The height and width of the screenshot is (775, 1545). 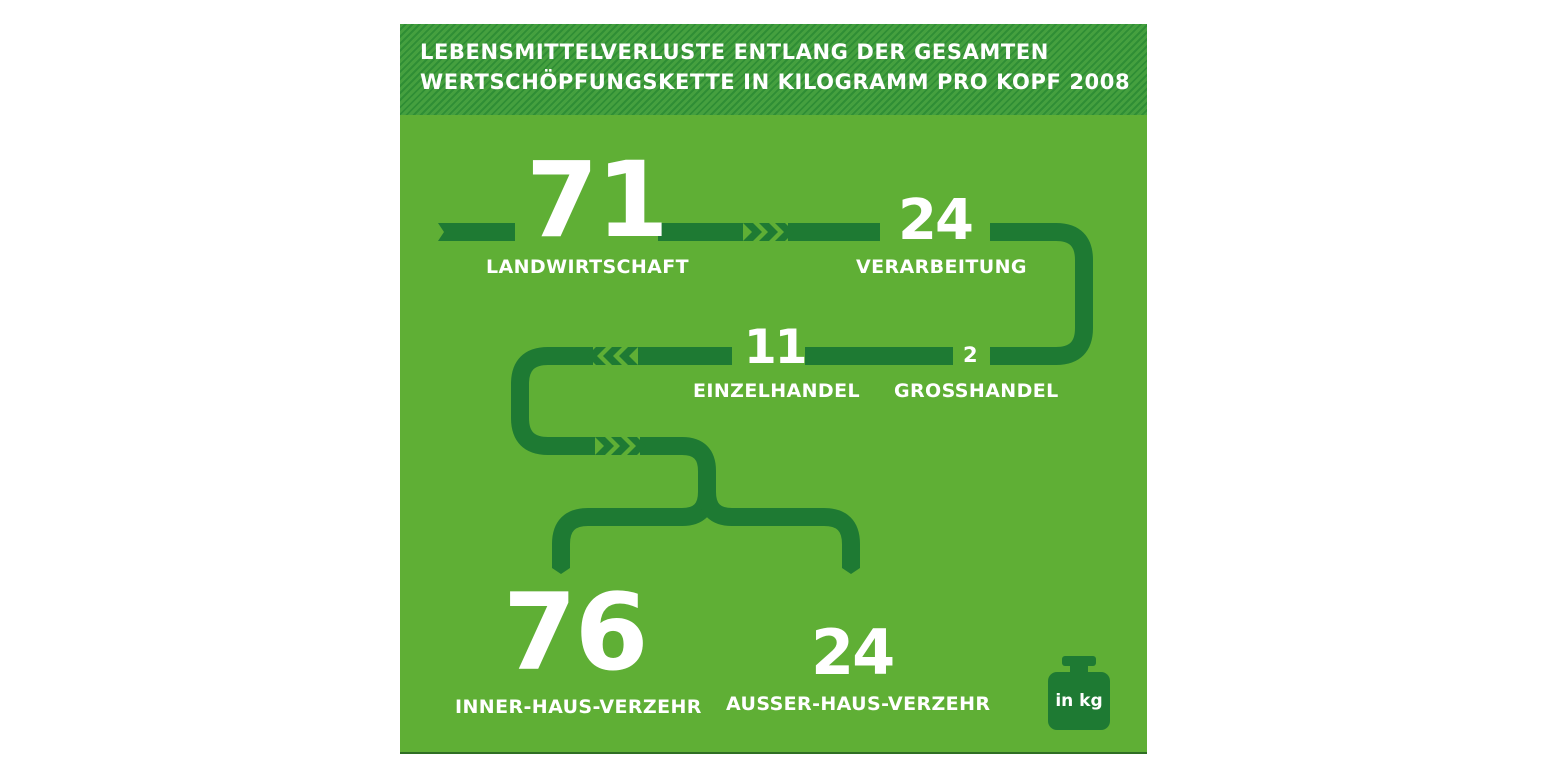 What do you see at coordinates (553, 401) in the screenshot?
I see `path-segment-u-turn-left` at bounding box center [553, 401].